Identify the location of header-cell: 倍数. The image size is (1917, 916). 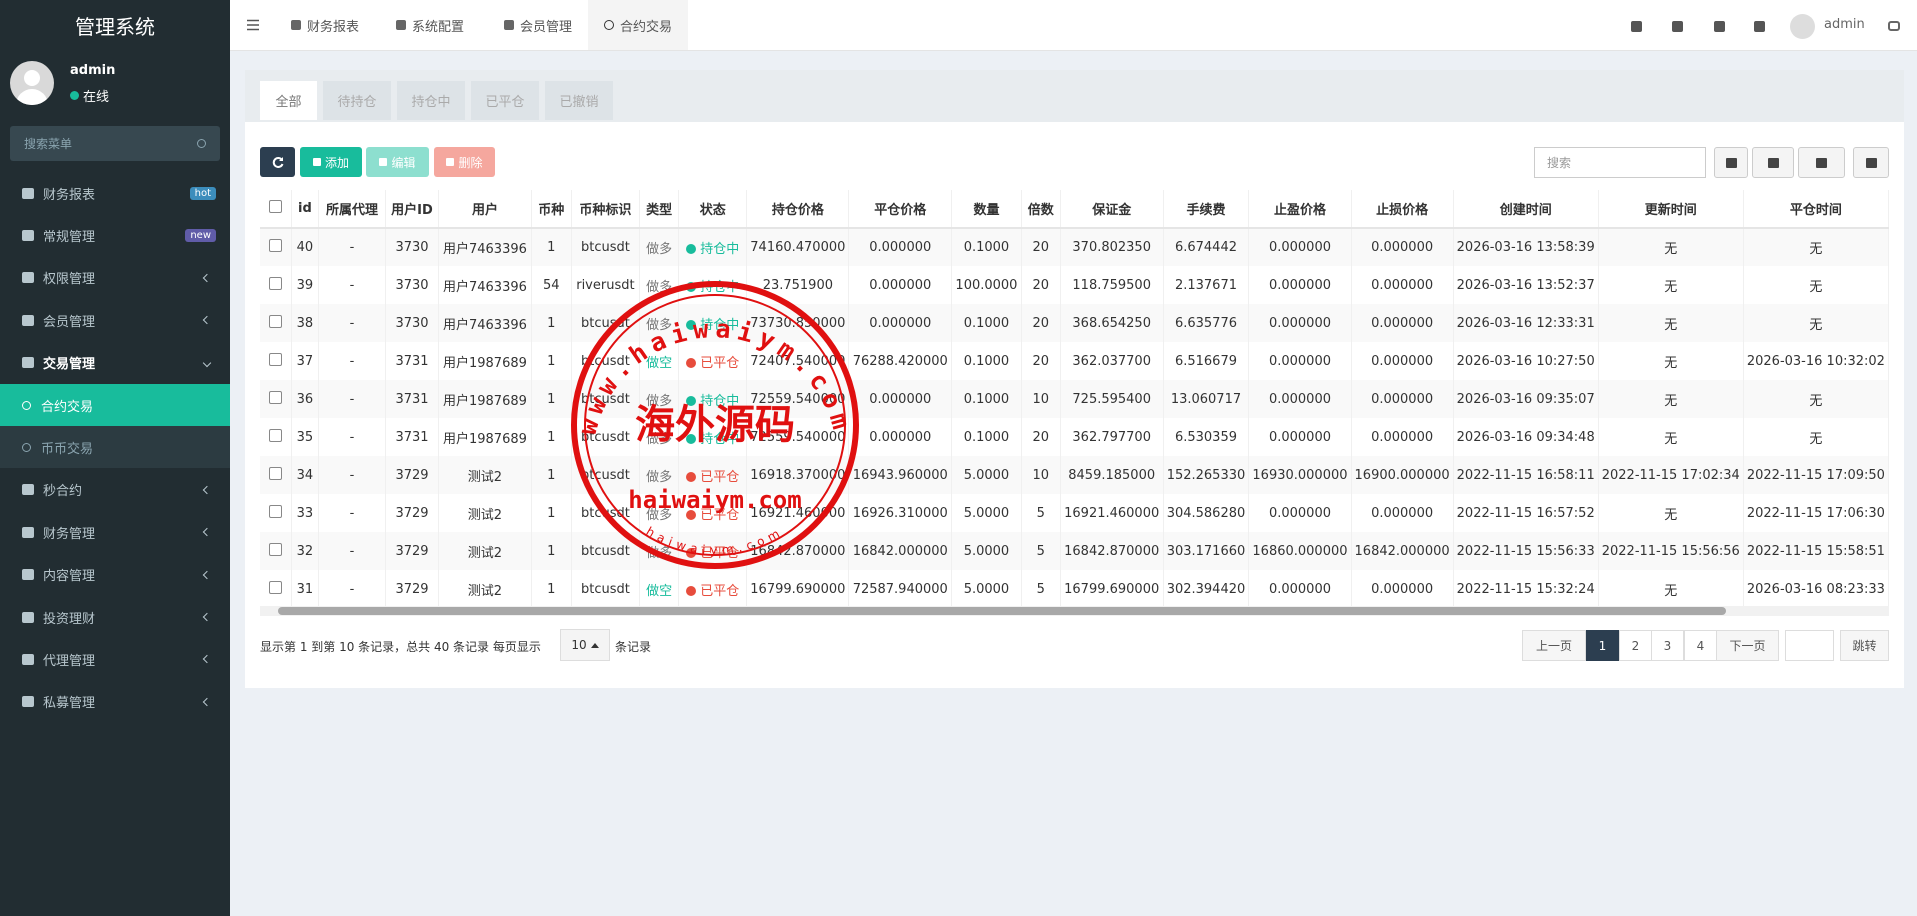
(1041, 209).